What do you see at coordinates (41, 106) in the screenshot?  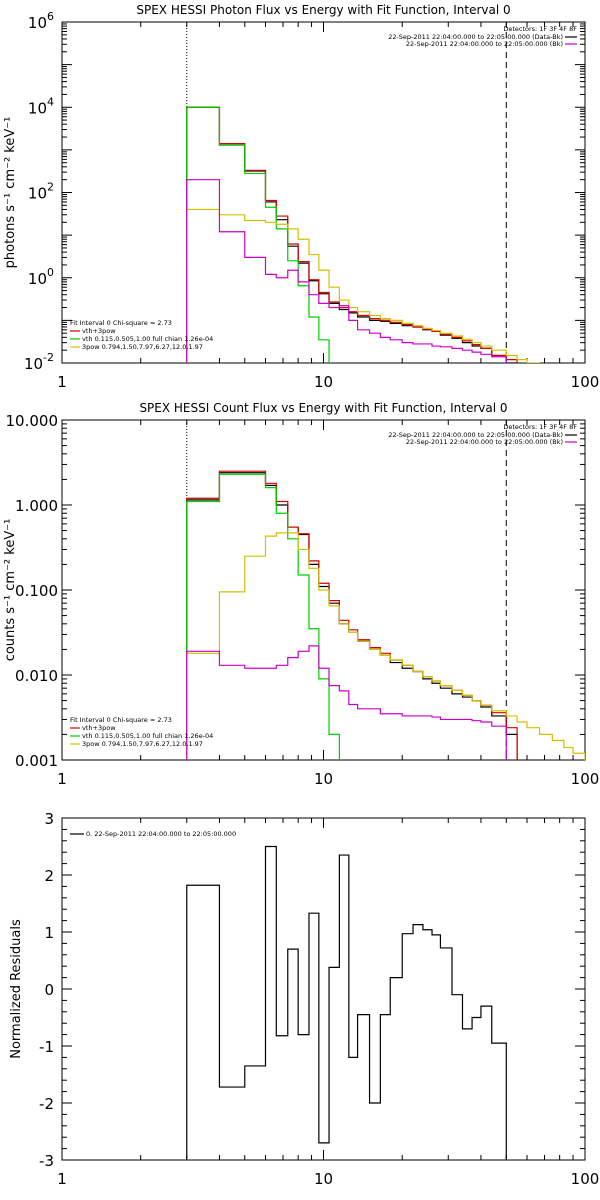 I see `y-tick-label: 10⁴` at bounding box center [41, 106].